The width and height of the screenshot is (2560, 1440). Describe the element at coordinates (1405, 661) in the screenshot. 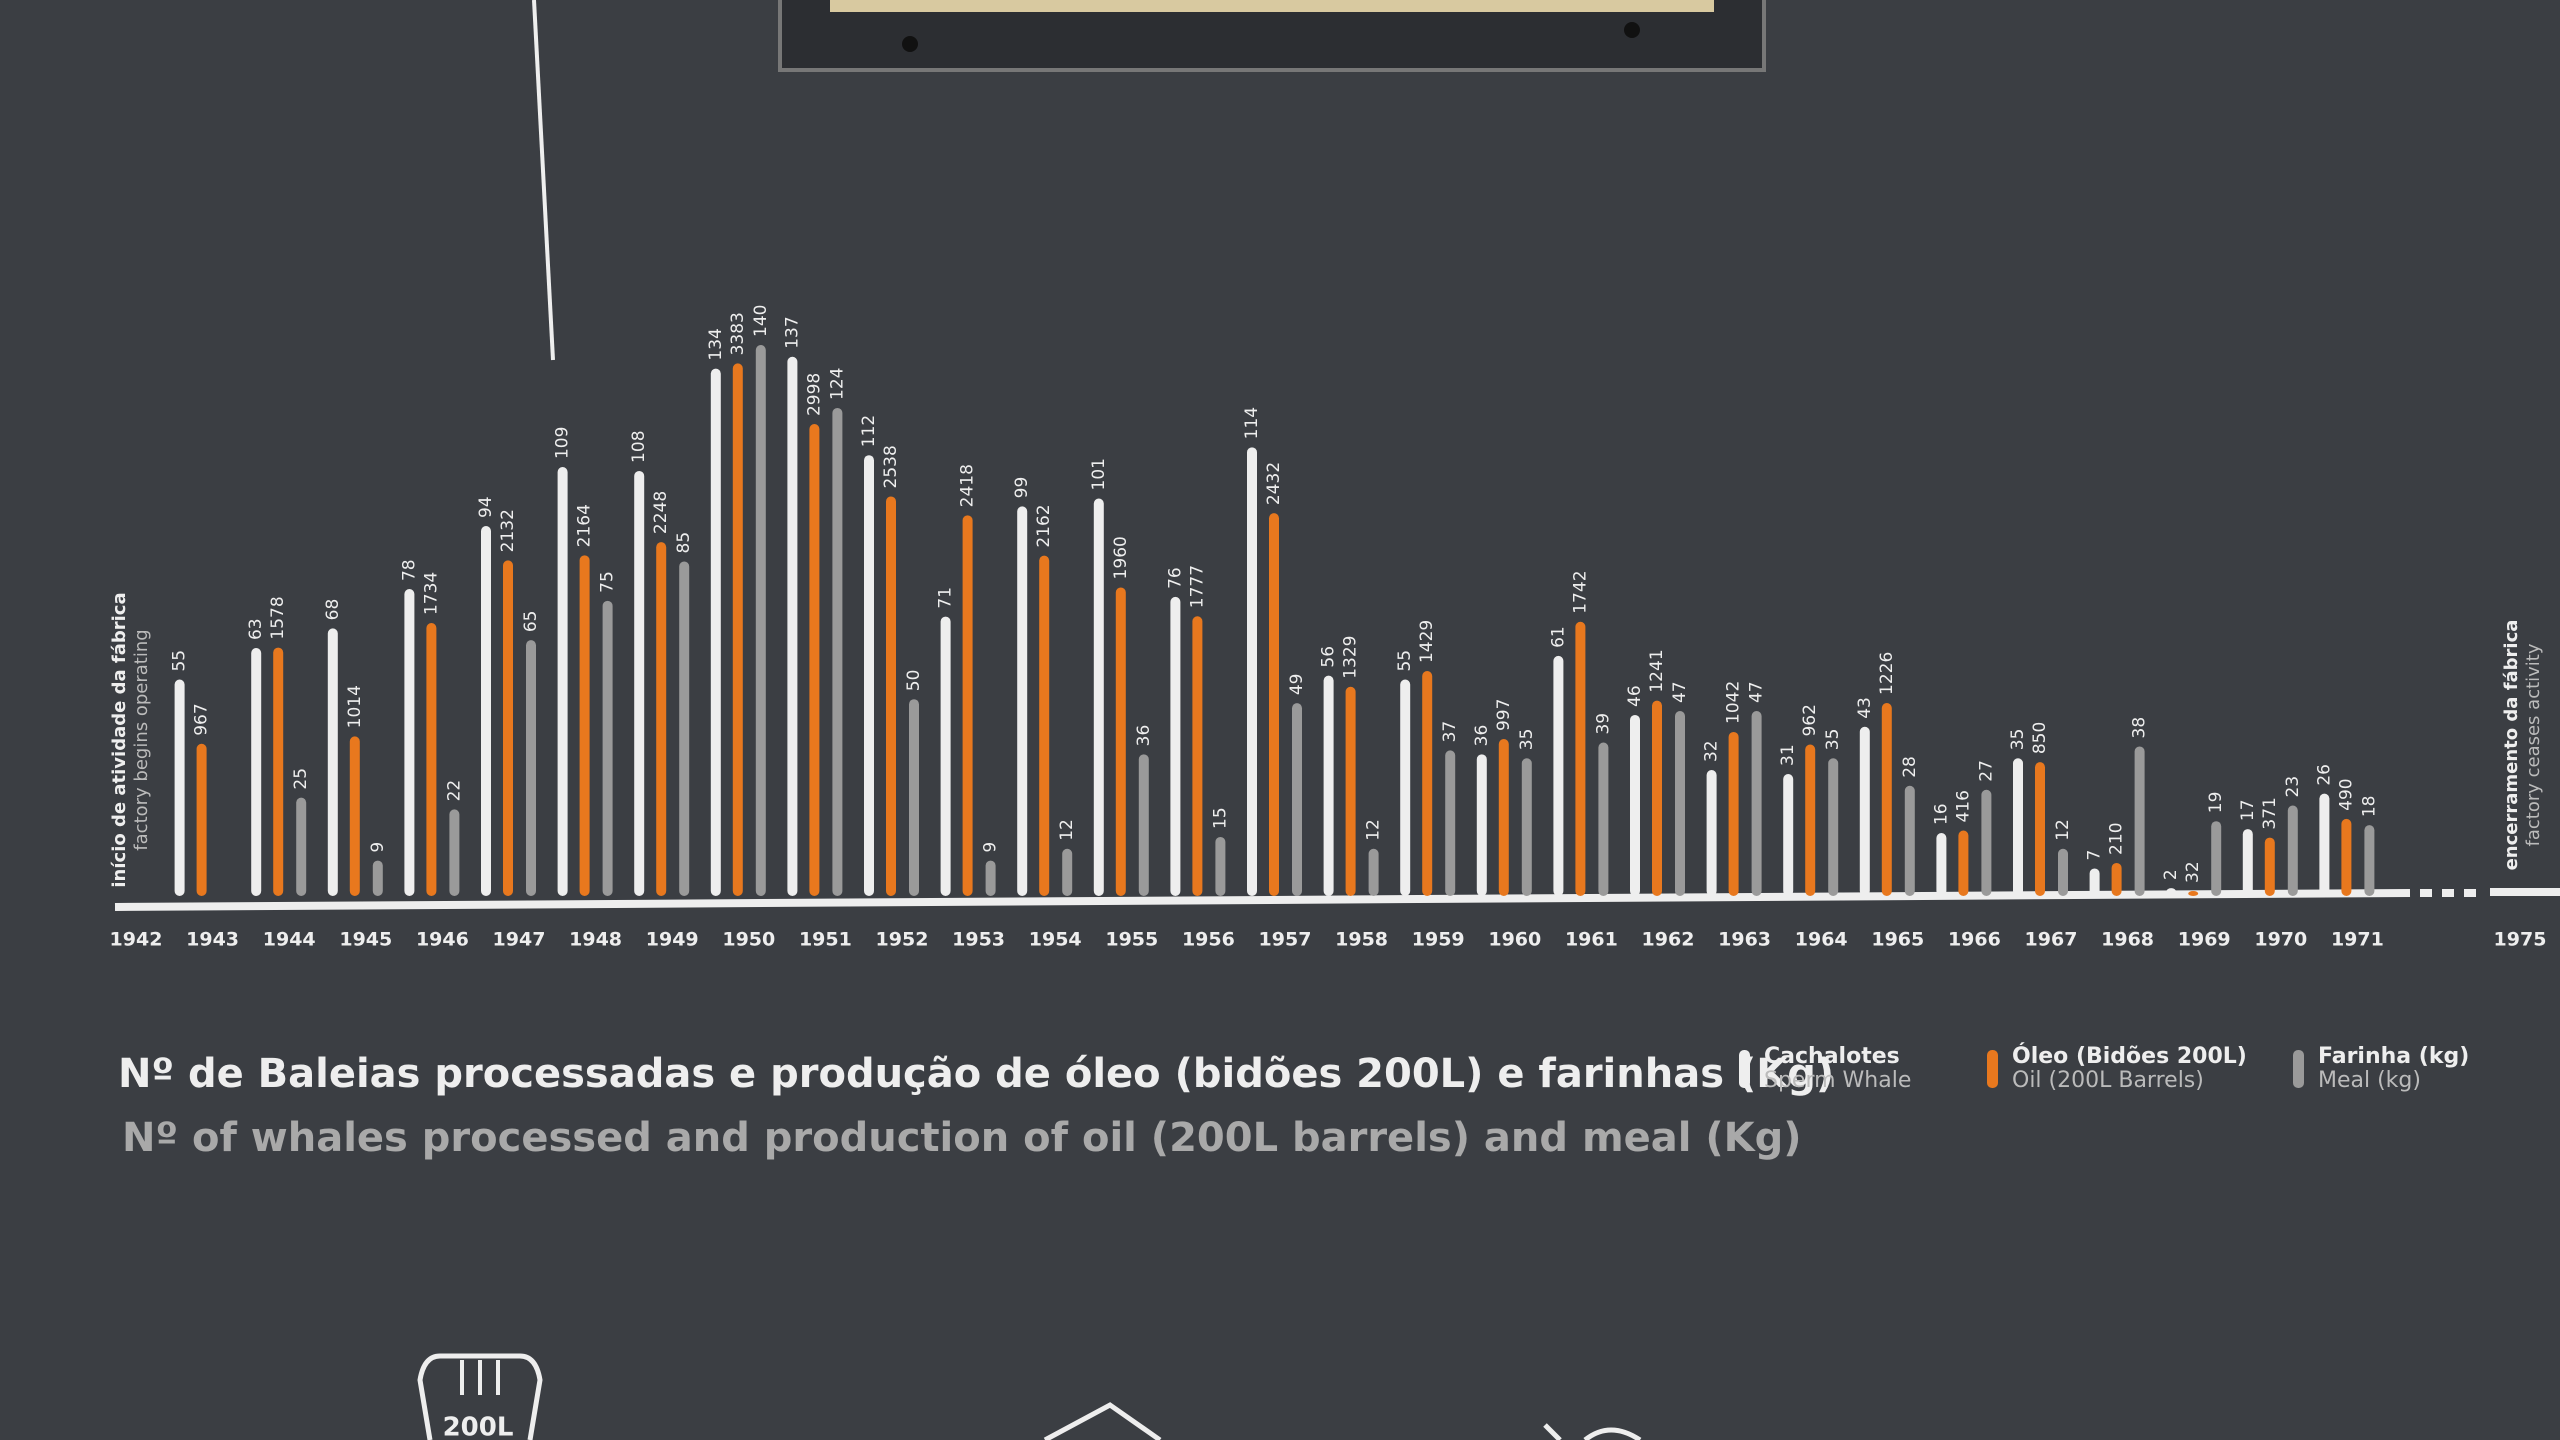

I see `value-label: 55` at that location.